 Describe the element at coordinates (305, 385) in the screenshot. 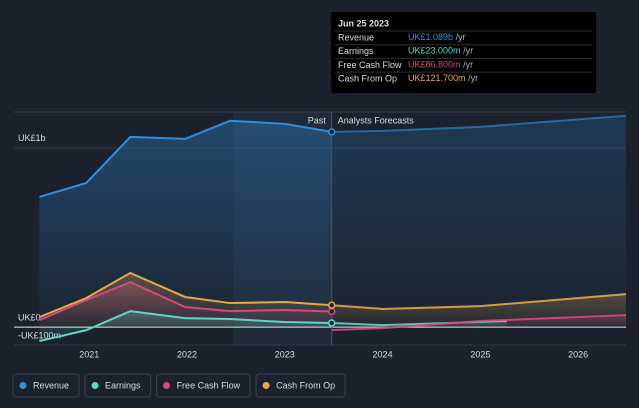

I see `legend-label: Cash From Op` at that location.